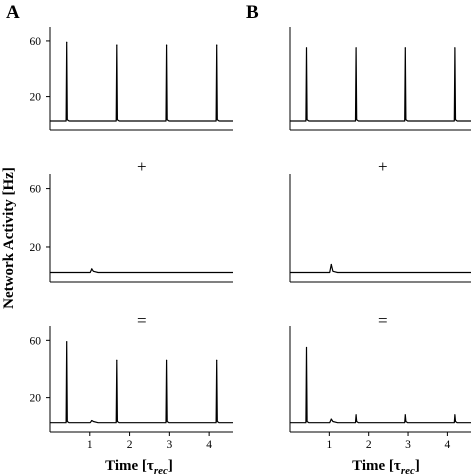  What do you see at coordinates (383, 320) in the screenshot?
I see `equals-sign-b: =` at bounding box center [383, 320].